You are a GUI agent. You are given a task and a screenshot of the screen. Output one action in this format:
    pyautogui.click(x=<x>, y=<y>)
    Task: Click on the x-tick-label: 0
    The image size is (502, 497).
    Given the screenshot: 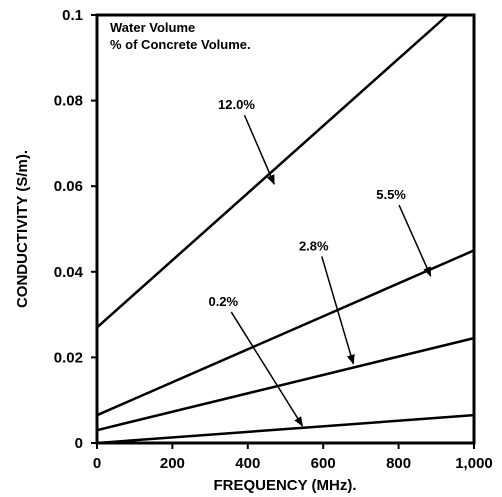 What is the action you would take?
    pyautogui.click(x=97, y=463)
    